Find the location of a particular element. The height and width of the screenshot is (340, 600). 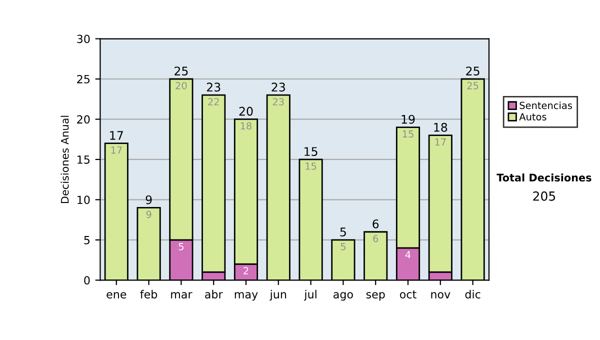

x-tick-label: dic is located at coordinates (472, 294).